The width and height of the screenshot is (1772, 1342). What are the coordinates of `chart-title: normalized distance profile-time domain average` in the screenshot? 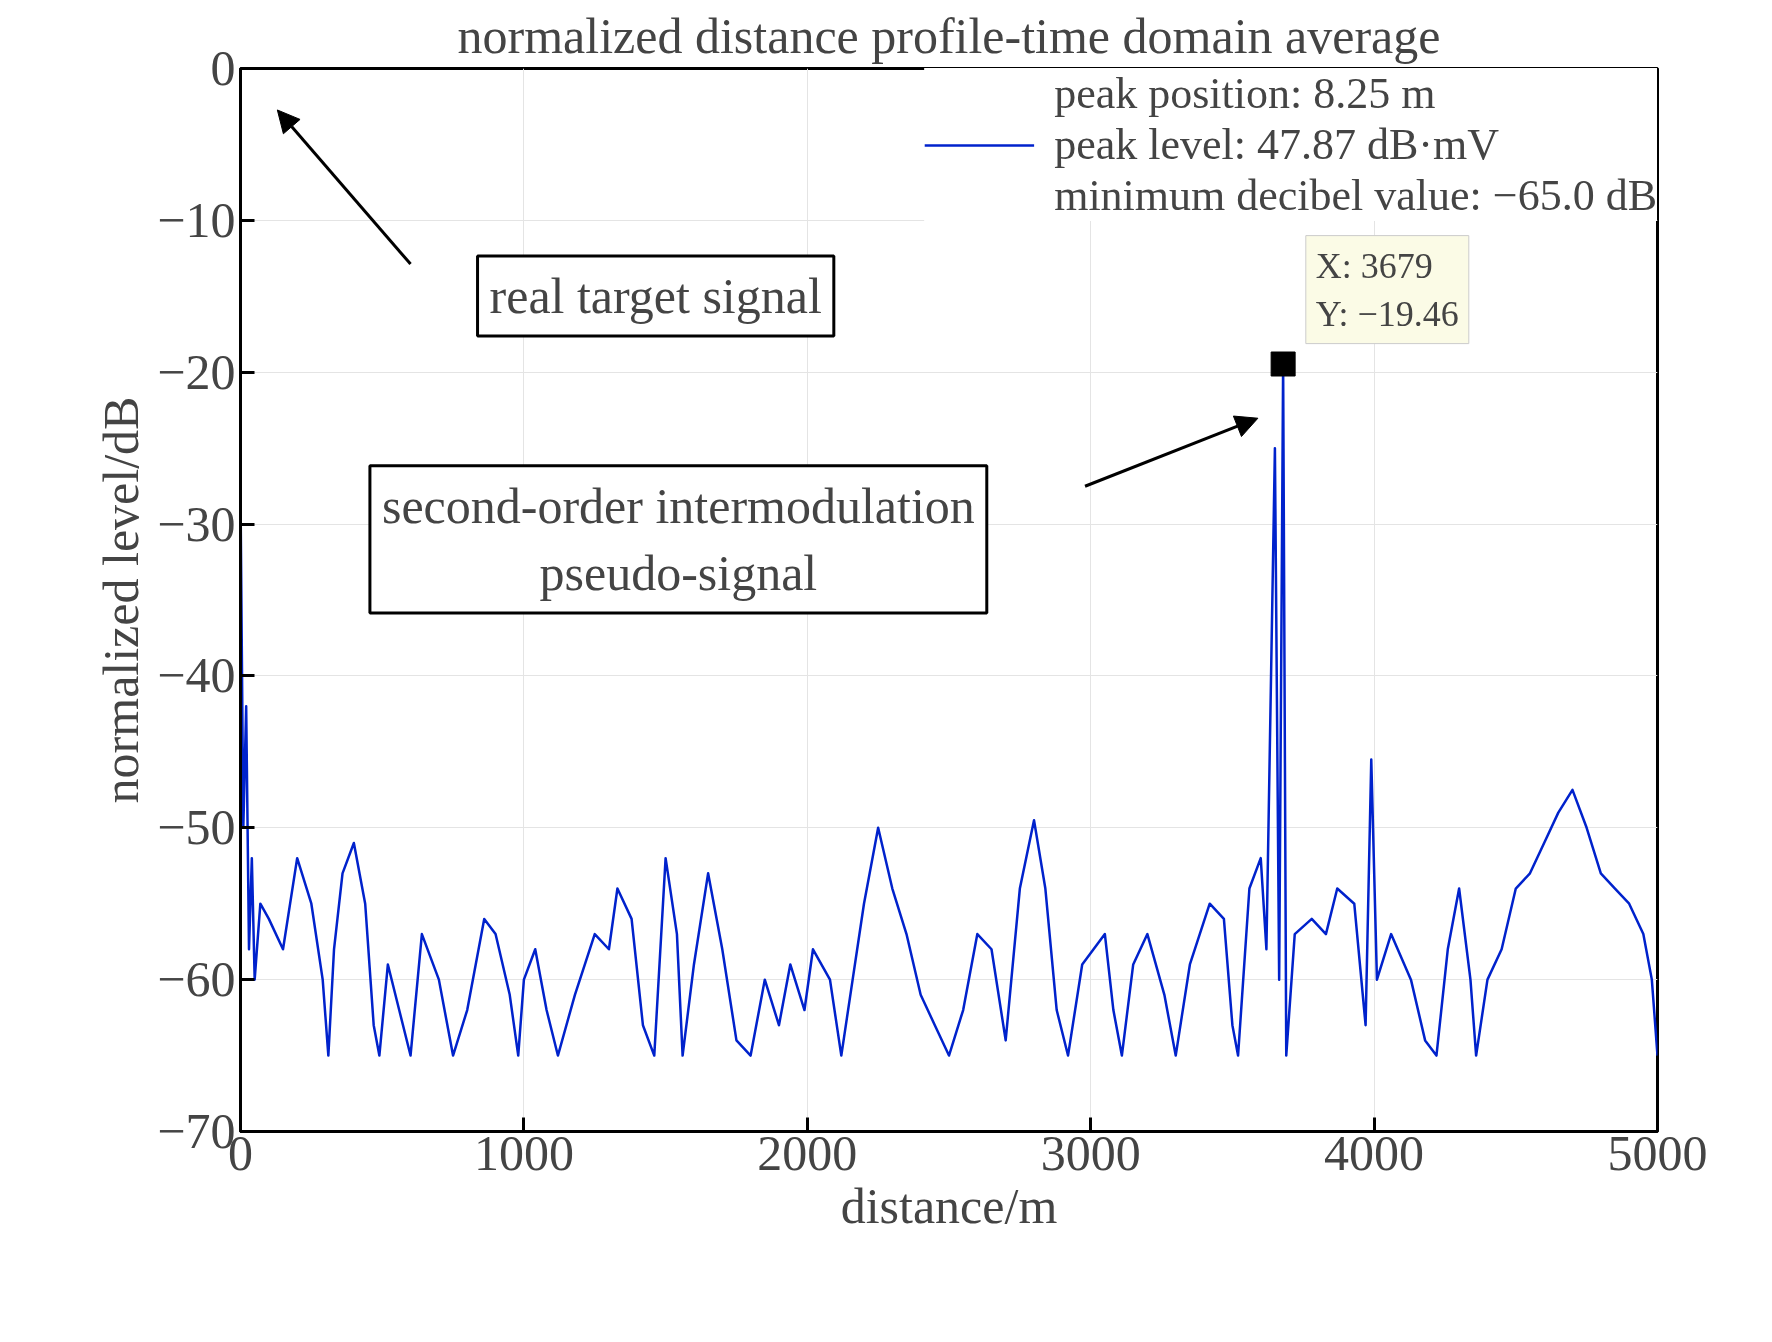 It's located at (949, 35).